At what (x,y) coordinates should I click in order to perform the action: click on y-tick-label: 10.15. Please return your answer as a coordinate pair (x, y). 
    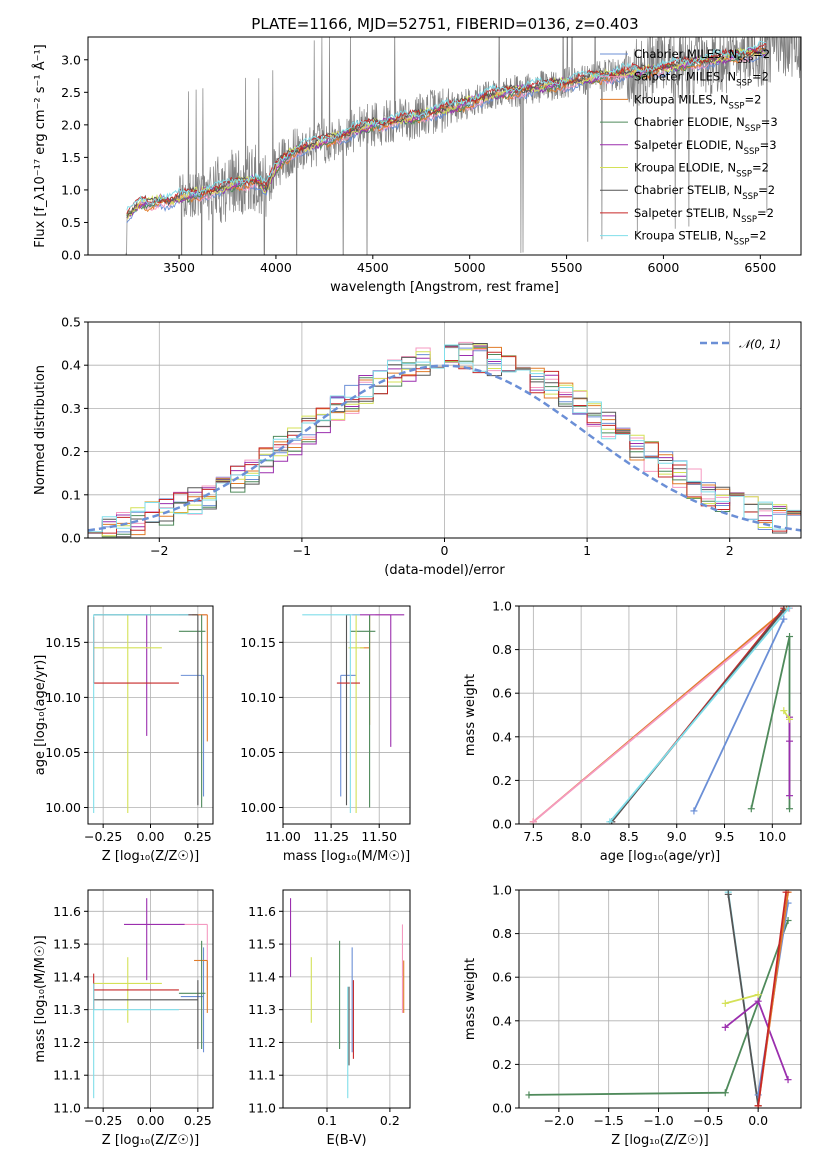
    Looking at the image, I should click on (258, 642).